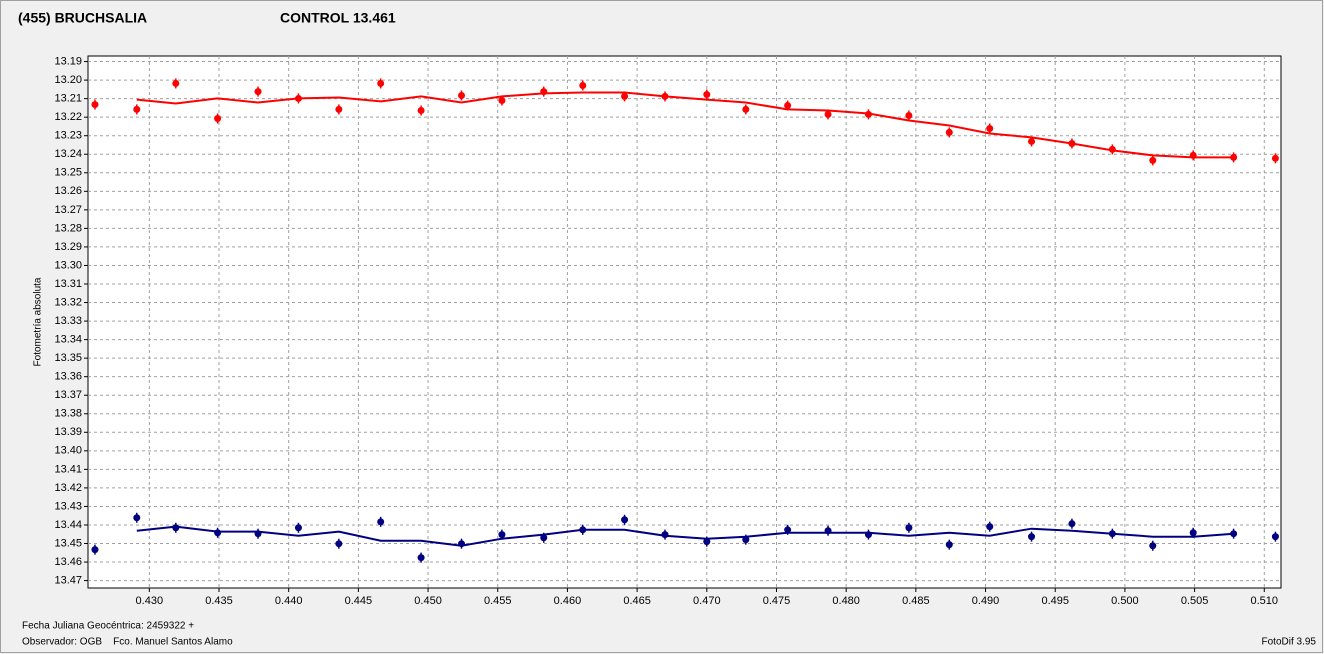 This screenshot has width=1324, height=654. What do you see at coordinates (68, 154) in the screenshot?
I see `y-tick-label: 13.24` at bounding box center [68, 154].